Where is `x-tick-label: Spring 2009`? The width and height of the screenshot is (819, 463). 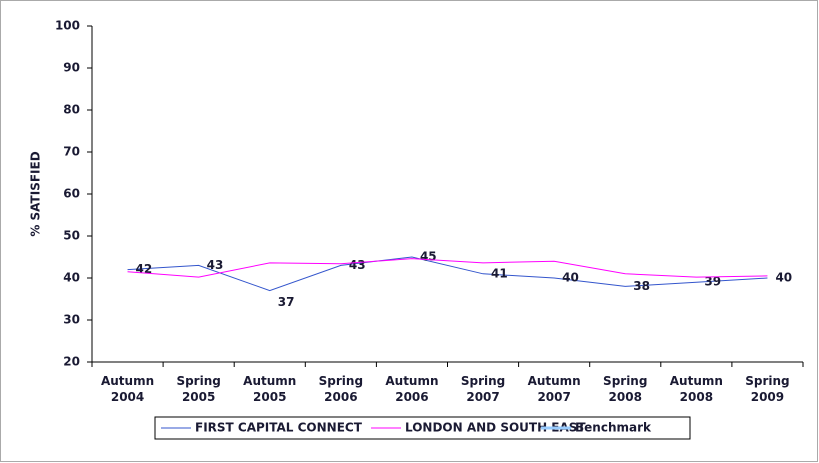
x-tick-label: Spring 2009 is located at coordinates (767, 389).